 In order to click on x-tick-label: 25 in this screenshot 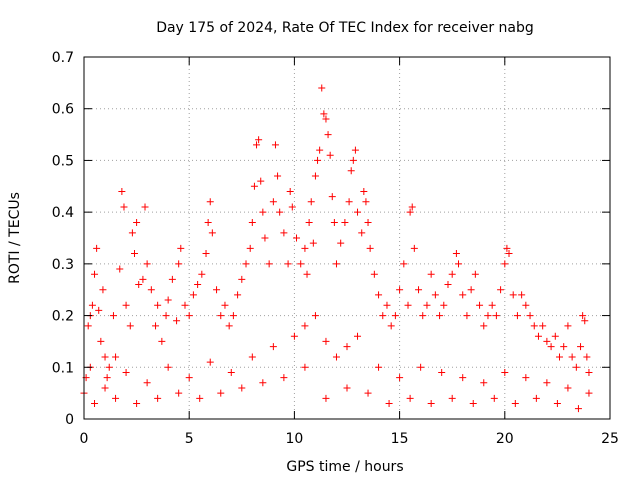, I will do `click(610, 439)`.